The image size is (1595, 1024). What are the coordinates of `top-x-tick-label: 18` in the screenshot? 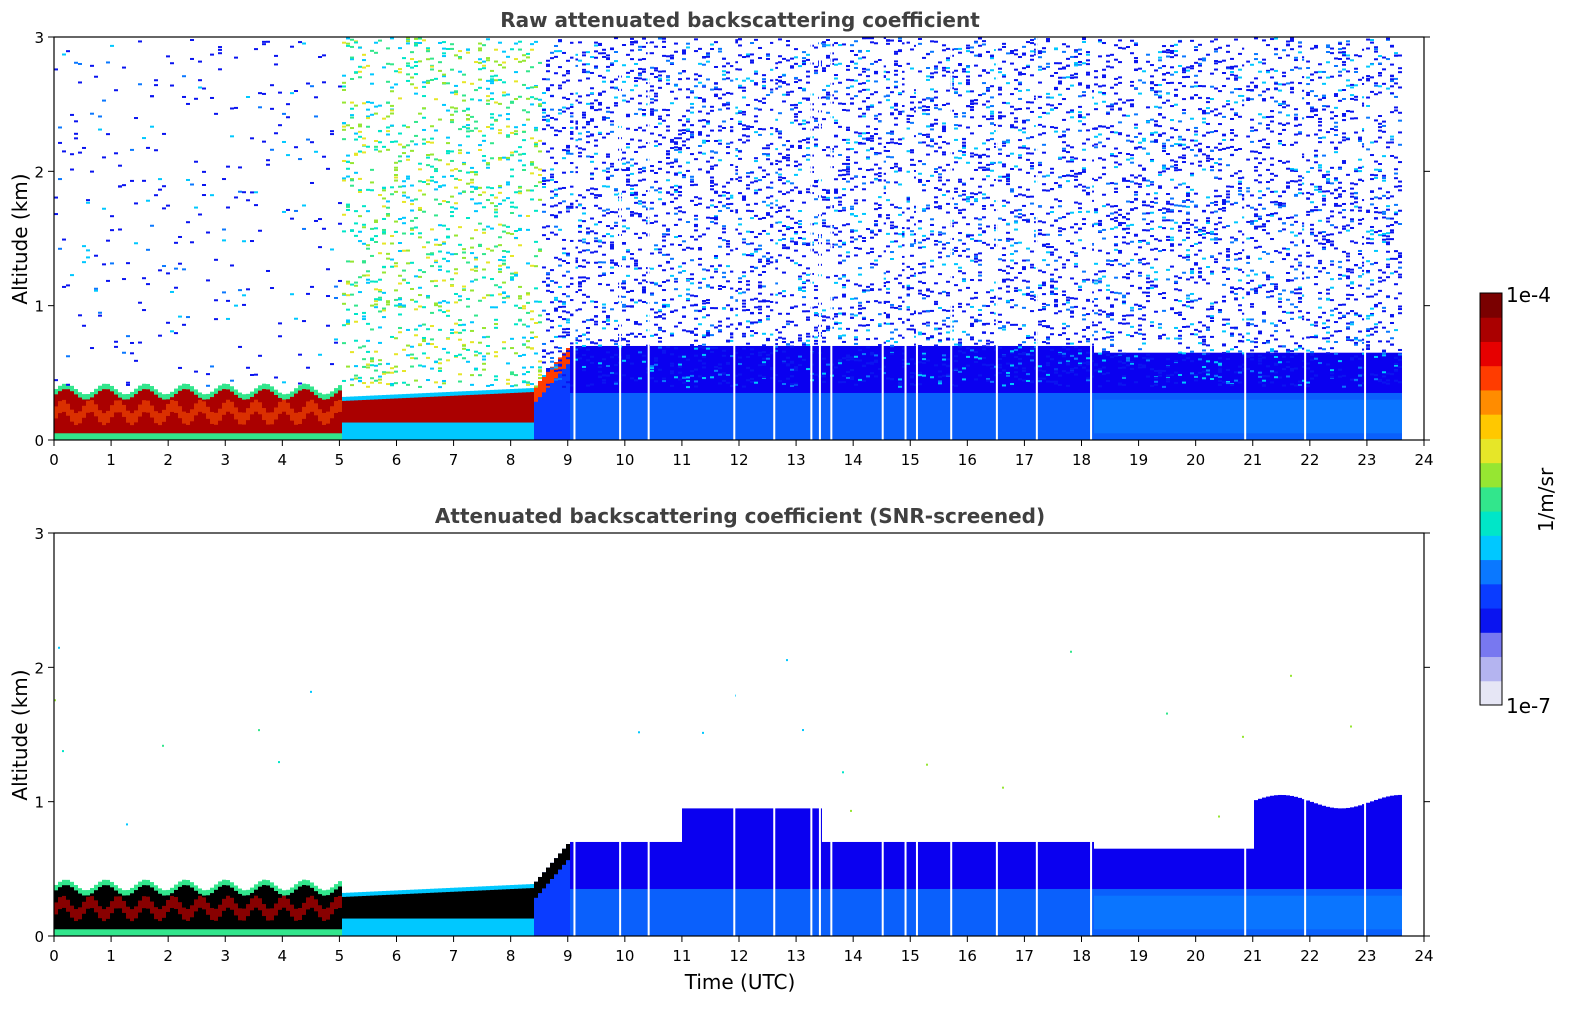 It's located at (1081, 460).